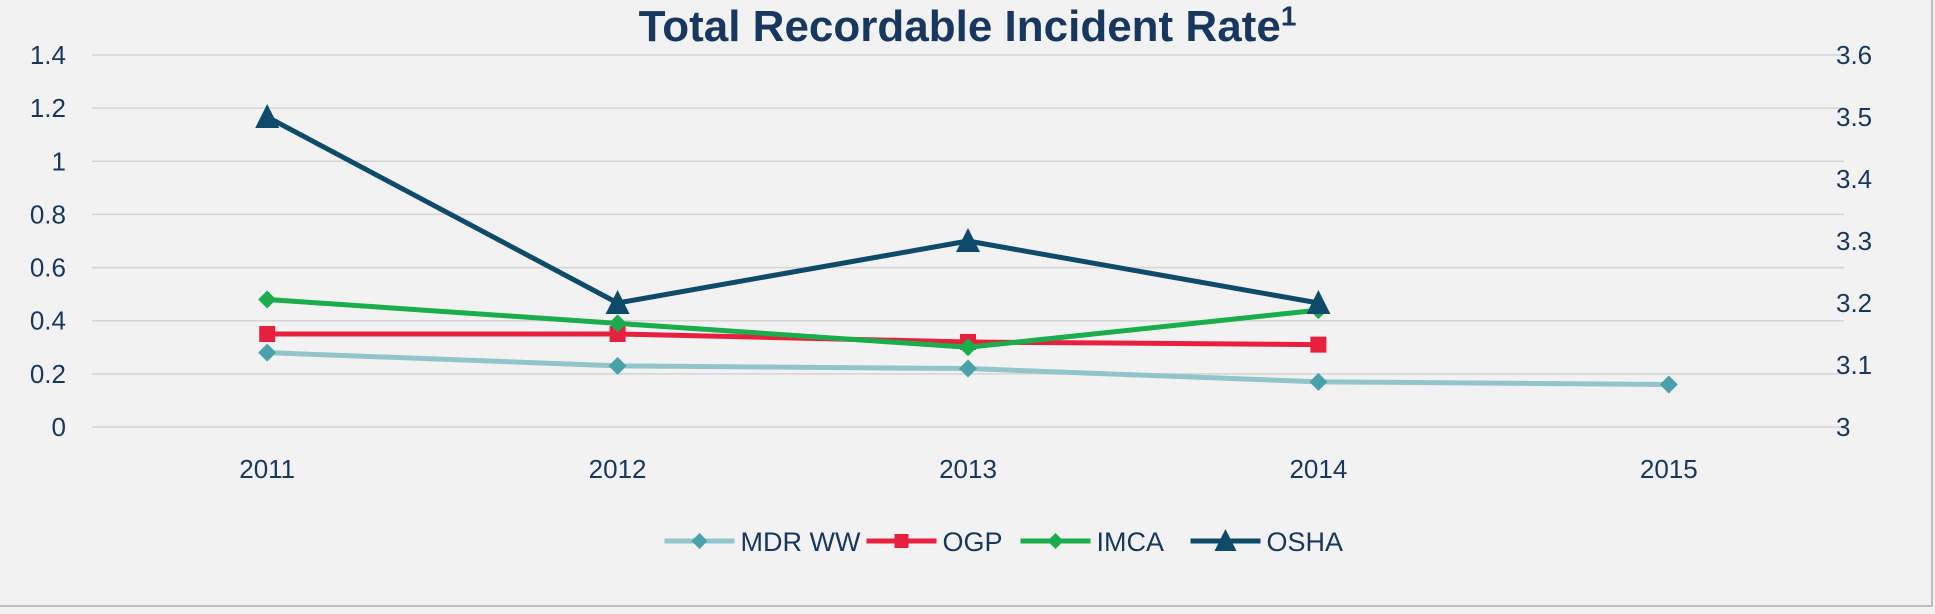 The image size is (1935, 614). I want to click on y-right-tick-label: 3.5, so click(1854, 117).